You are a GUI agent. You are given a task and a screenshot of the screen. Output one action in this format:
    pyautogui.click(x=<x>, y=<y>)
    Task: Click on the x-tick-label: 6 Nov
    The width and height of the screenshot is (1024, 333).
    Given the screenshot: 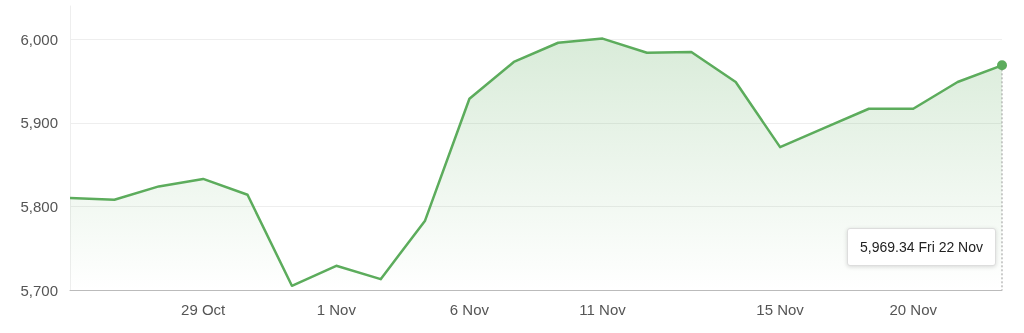 What is the action you would take?
    pyautogui.click(x=469, y=309)
    